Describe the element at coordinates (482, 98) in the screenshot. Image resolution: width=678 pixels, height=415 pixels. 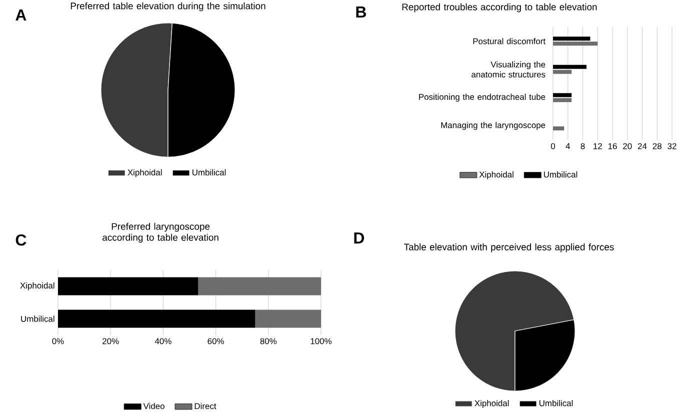
I see `y-tick-label: Positioning the endotracheal tube` at that location.